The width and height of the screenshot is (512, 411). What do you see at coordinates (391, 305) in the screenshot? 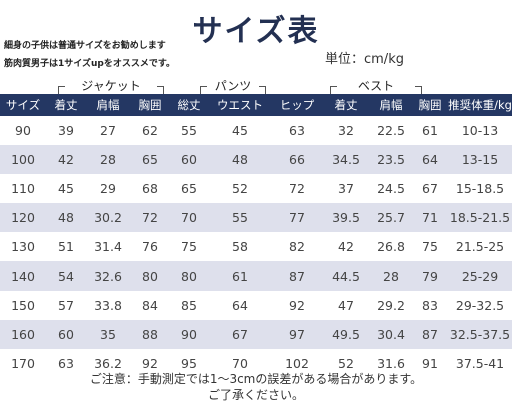
I see `table-cell: 29.2` at bounding box center [391, 305].